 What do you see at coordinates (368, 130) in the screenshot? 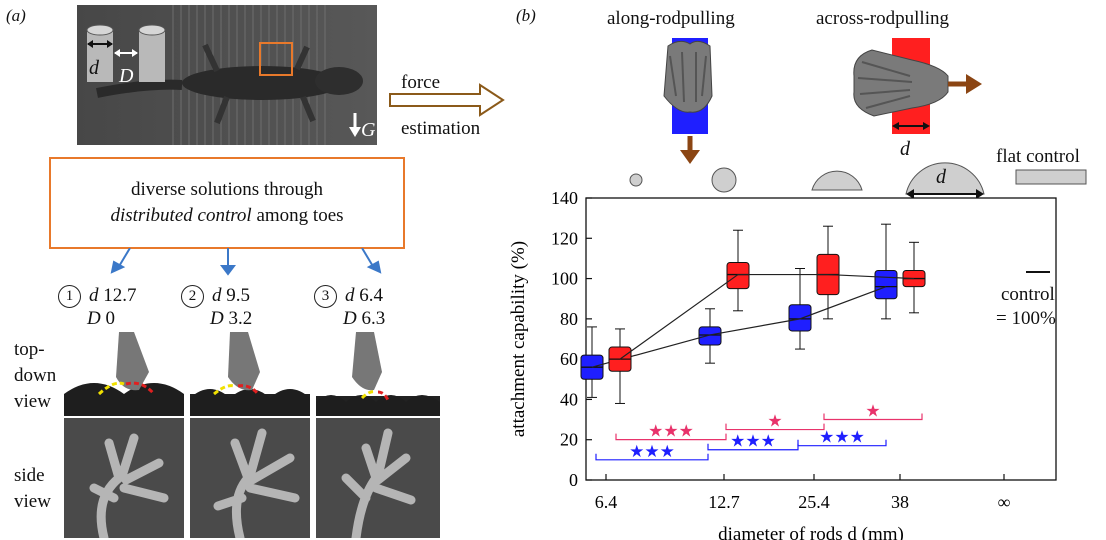
I see `photo-label-G: G` at bounding box center [368, 130].